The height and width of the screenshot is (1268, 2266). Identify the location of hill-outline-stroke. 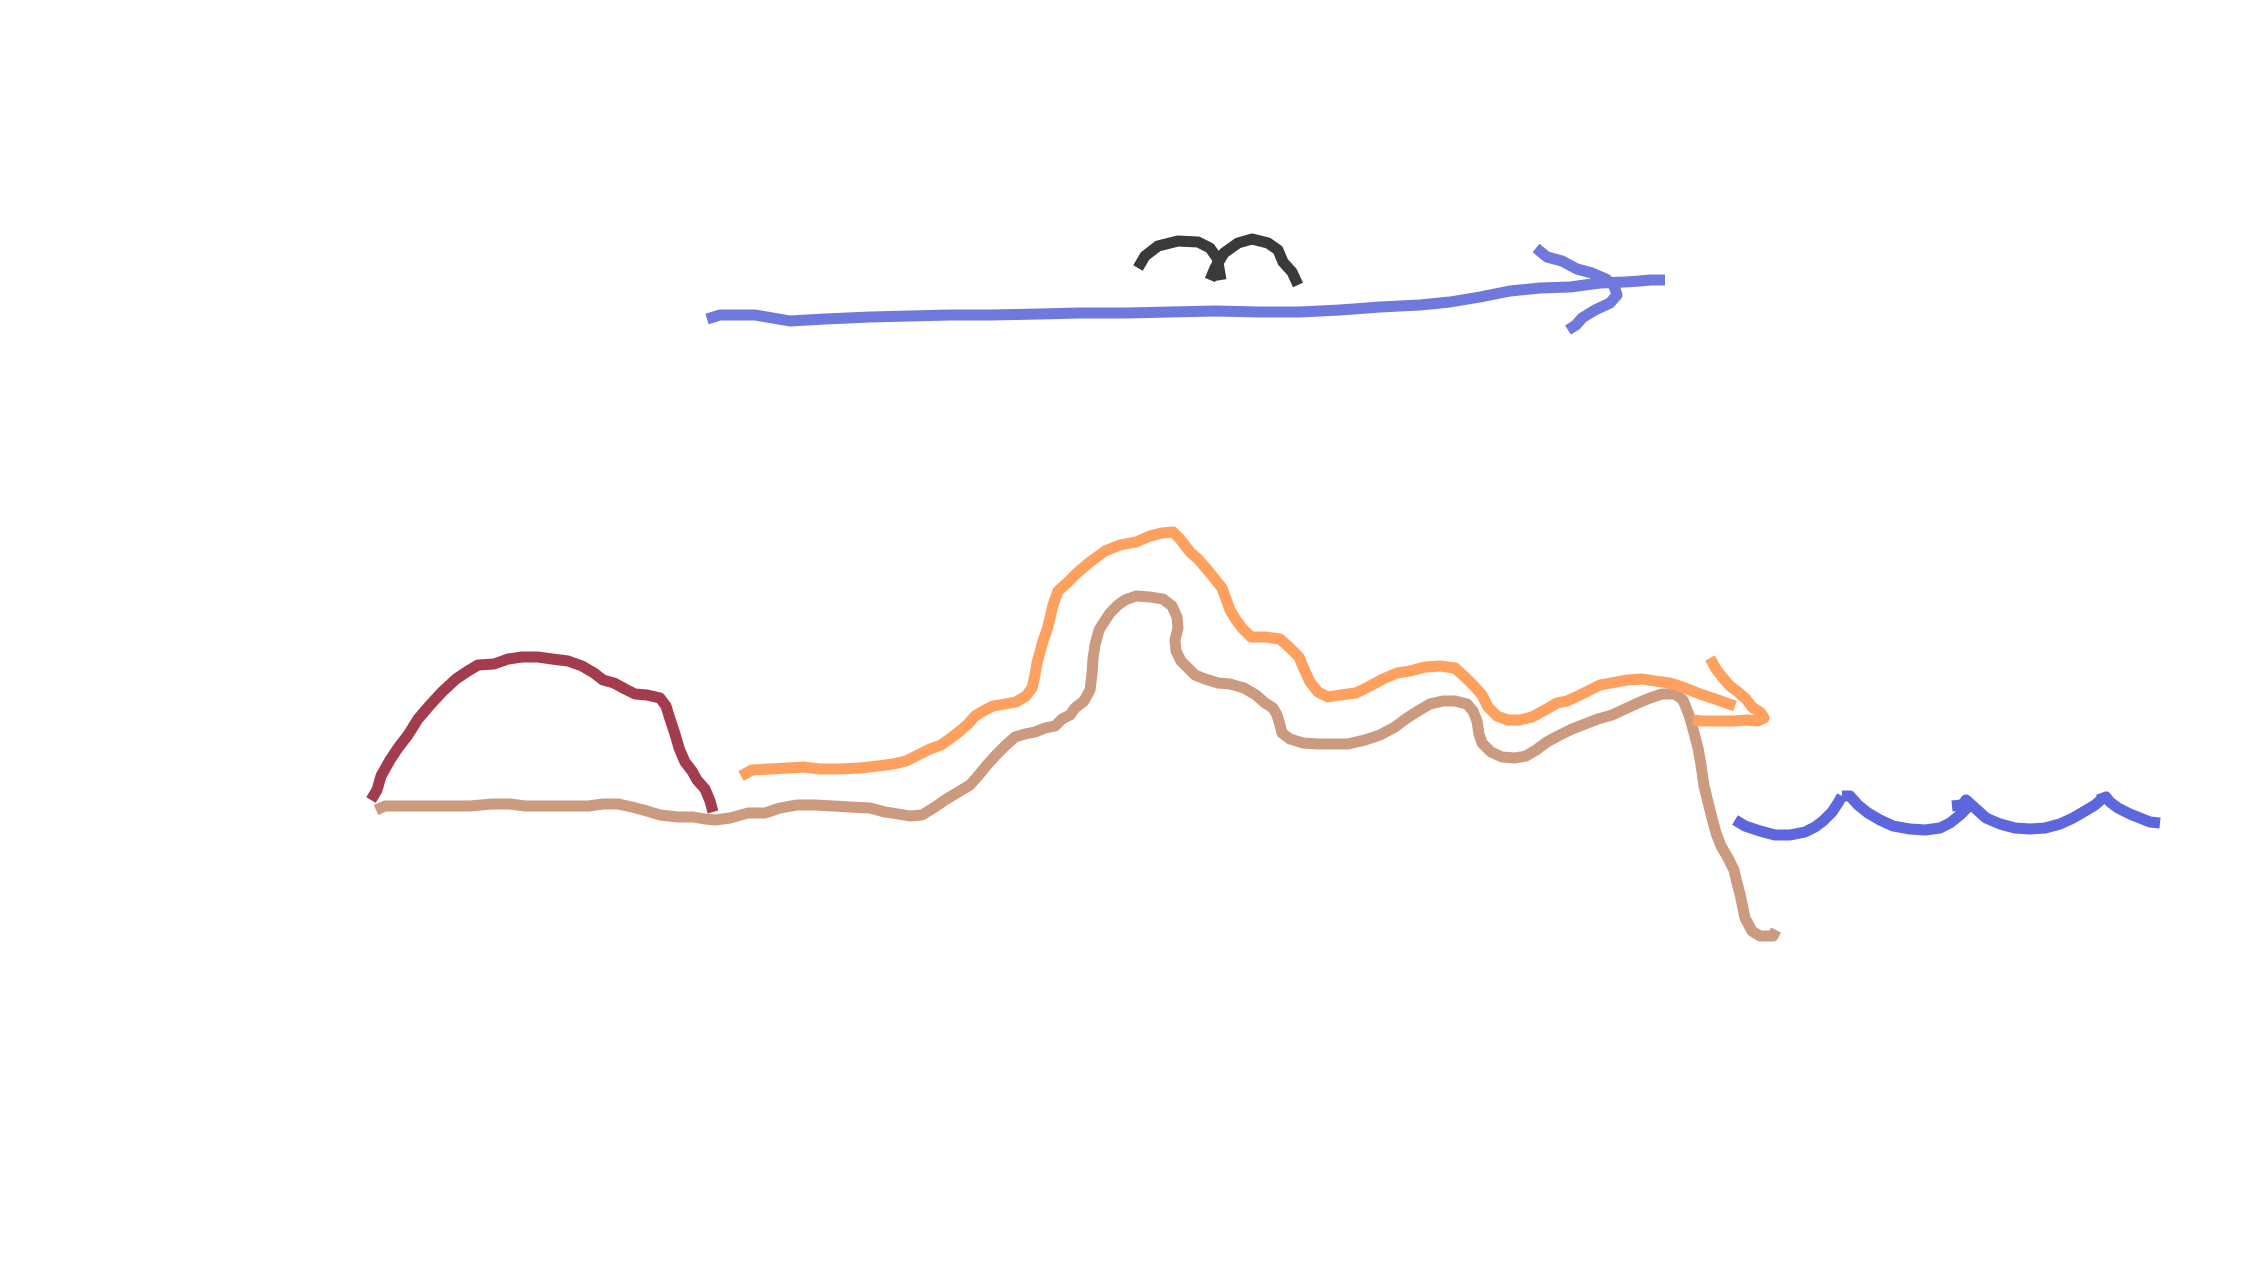
(1254, 653).